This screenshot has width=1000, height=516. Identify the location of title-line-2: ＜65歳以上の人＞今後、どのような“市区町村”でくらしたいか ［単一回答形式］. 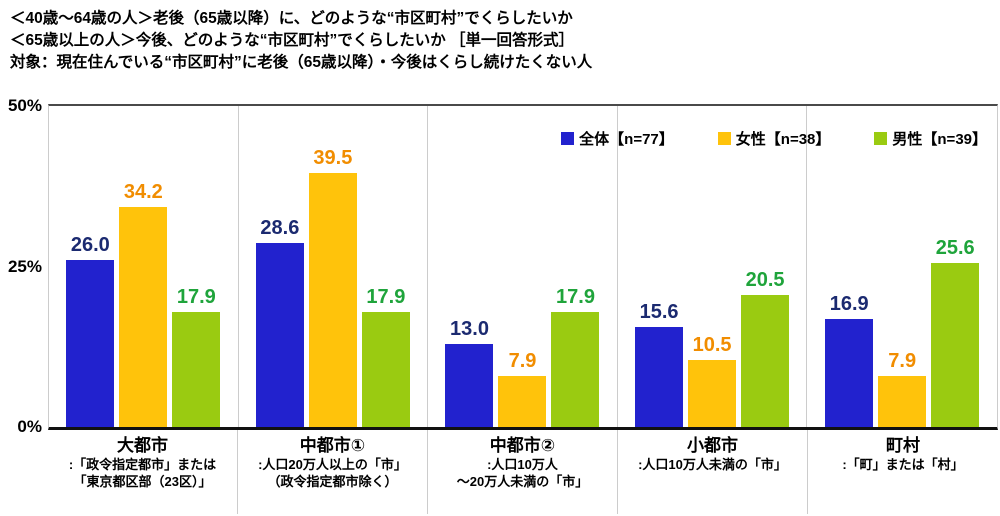
(292, 40).